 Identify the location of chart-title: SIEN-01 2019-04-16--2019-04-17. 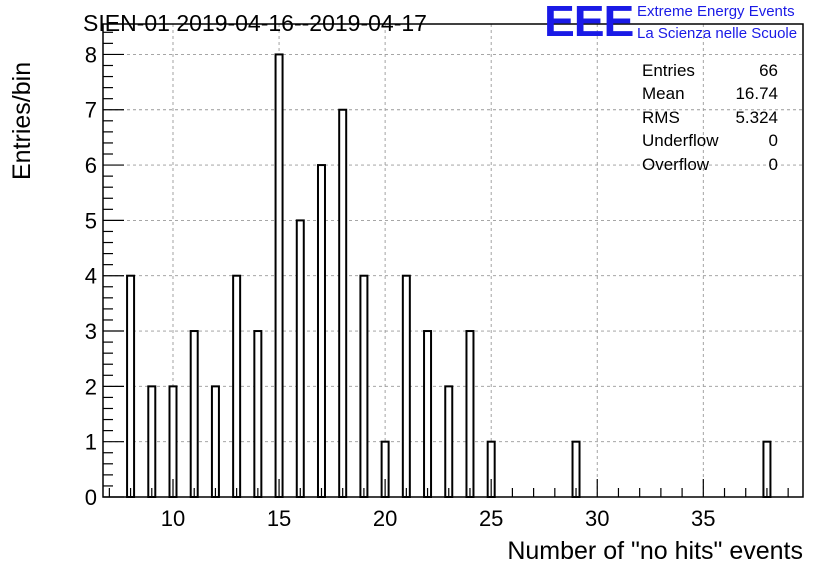
(255, 23).